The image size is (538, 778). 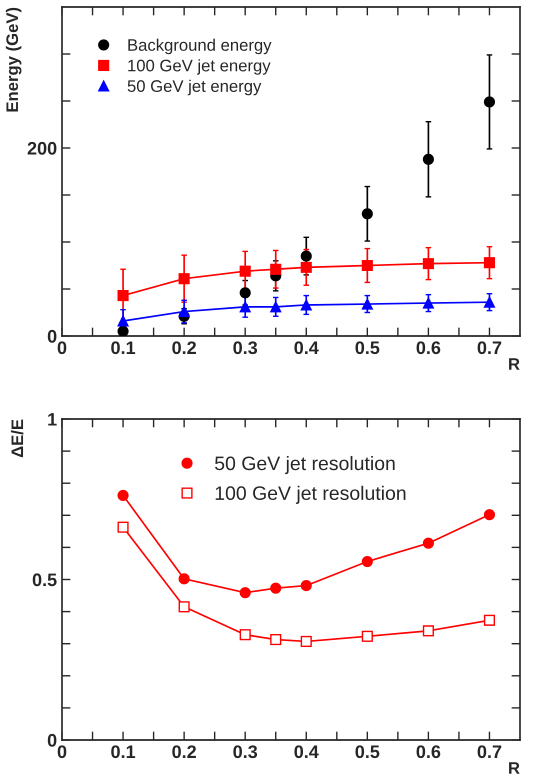 What do you see at coordinates (44, 579) in the screenshot?
I see `y-tick-label: 0.5` at bounding box center [44, 579].